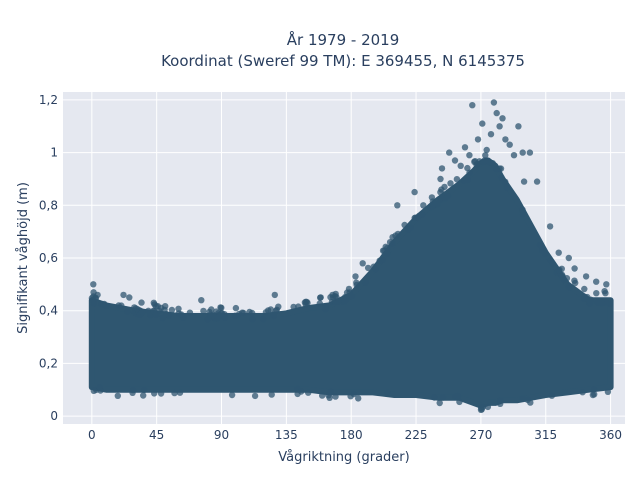  I want to click on x-tick-label: 360, so click(610, 435).